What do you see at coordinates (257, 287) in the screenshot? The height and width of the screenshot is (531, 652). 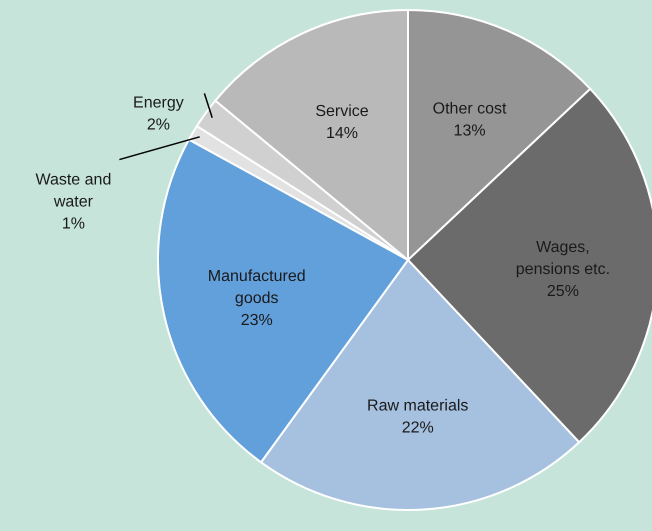 I see `slice-label: Manufactured goods` at bounding box center [257, 287].